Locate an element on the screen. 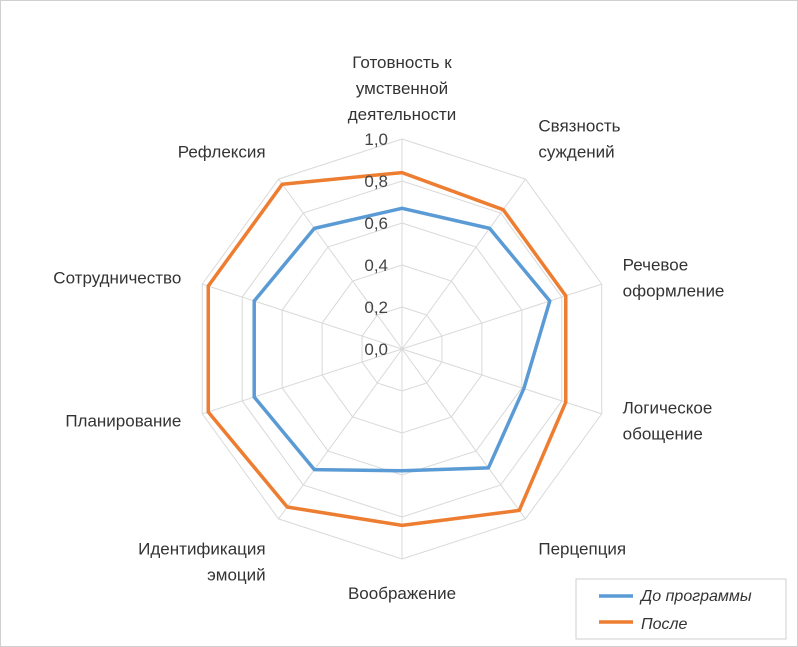 The width and height of the screenshot is (798, 647). category-label: Перцепция is located at coordinates (582, 549).